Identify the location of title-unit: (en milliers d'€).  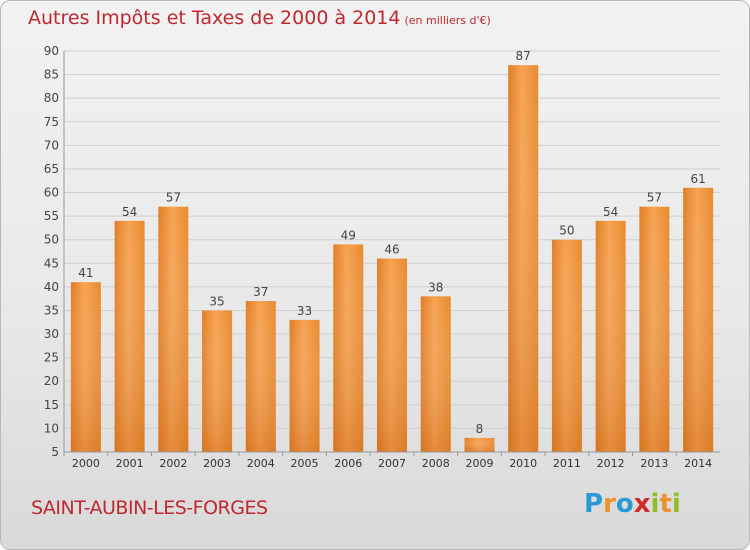
(447, 20).